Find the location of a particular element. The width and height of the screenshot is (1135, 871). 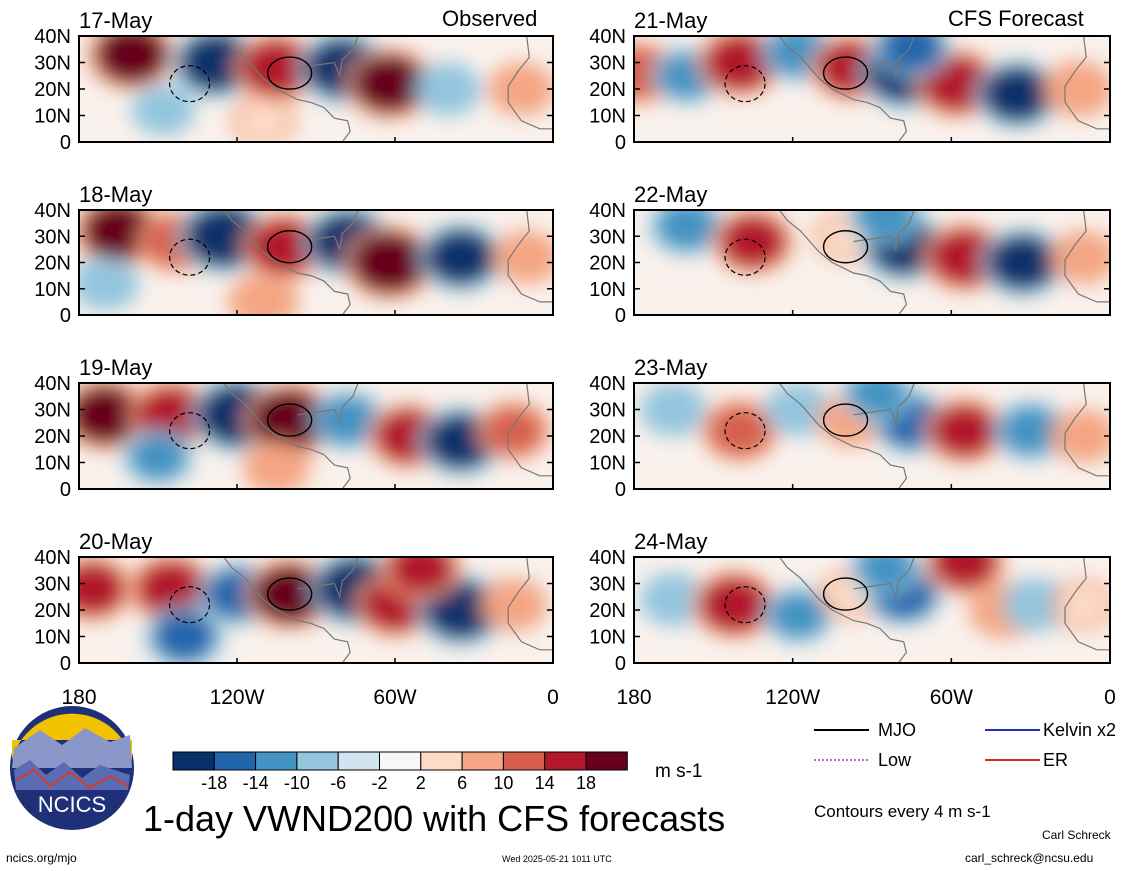

panel-22-may: 22-May 40N 30N 20N 10N 0 is located at coordinates (850, 254).